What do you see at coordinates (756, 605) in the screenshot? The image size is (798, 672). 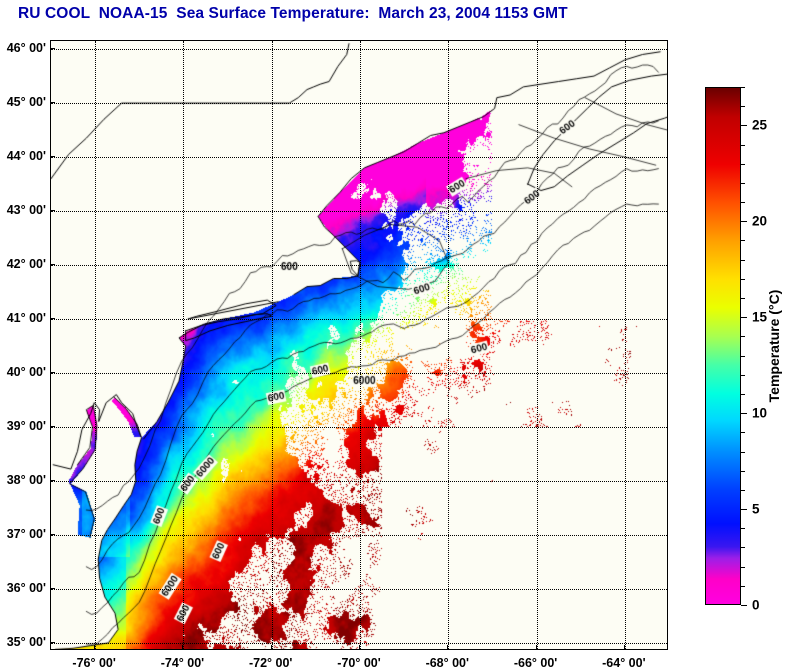 I see `colorbar-tick-label: 0` at bounding box center [756, 605].